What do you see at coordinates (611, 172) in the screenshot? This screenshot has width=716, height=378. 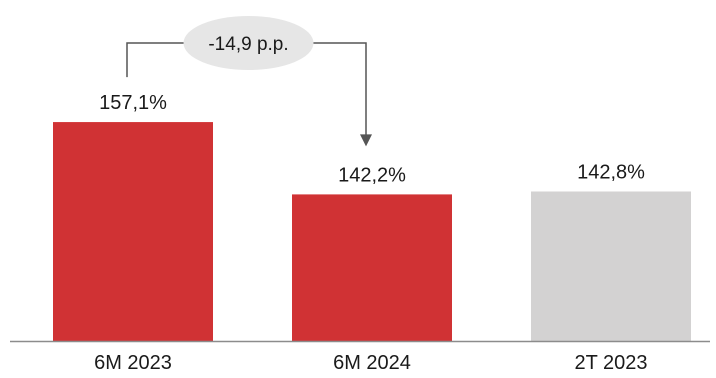 I see `value-label: 142,8%` at bounding box center [611, 172].